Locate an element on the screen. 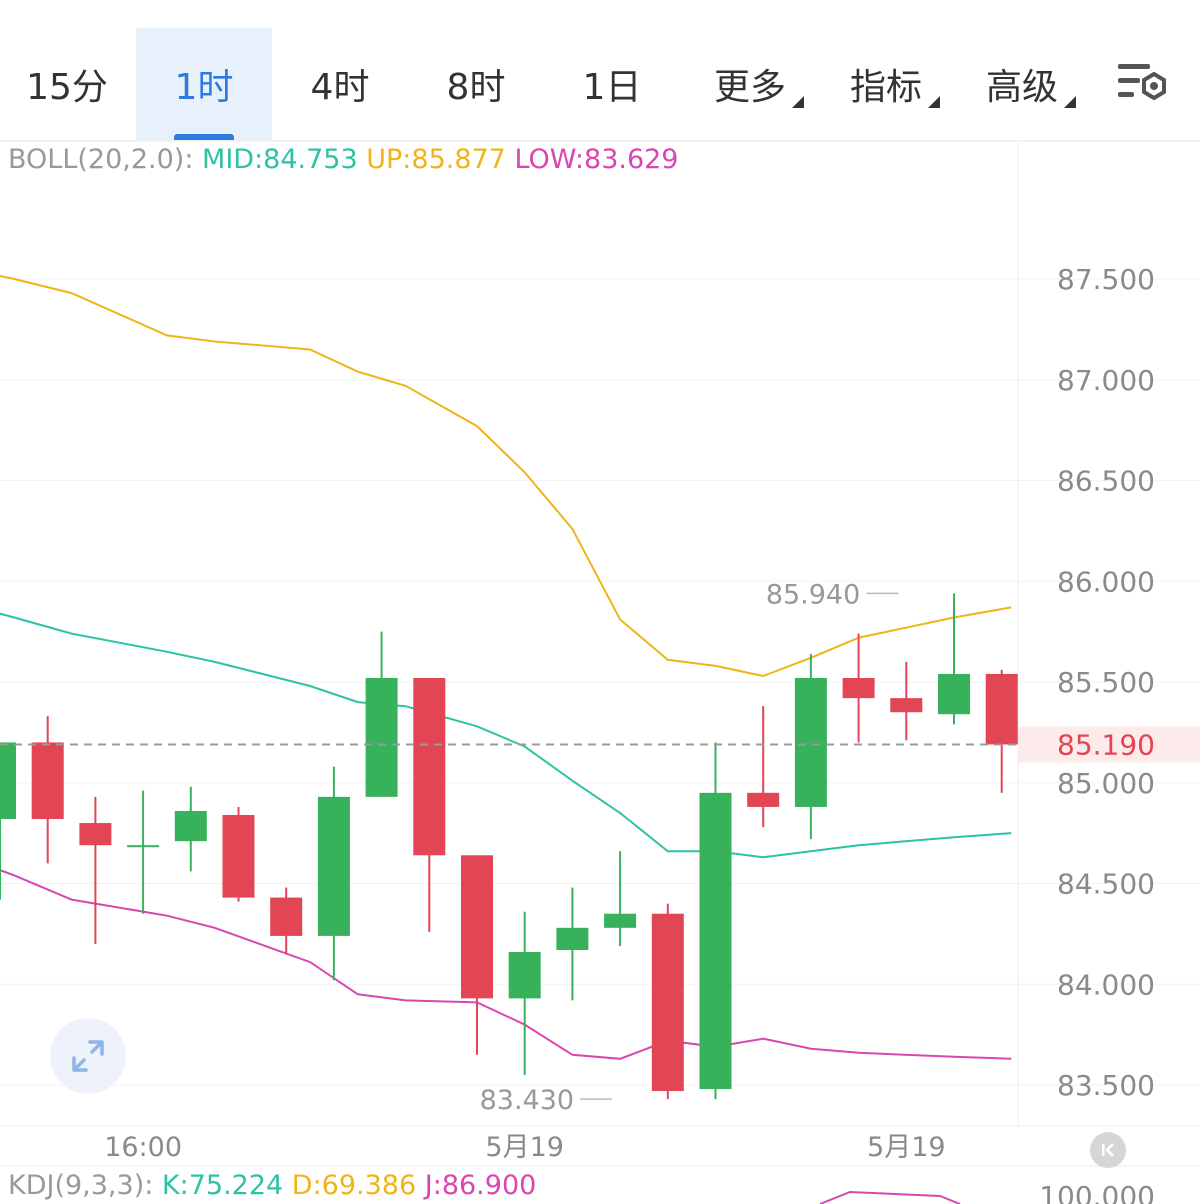  tab-label: 1日 is located at coordinates (612, 87).